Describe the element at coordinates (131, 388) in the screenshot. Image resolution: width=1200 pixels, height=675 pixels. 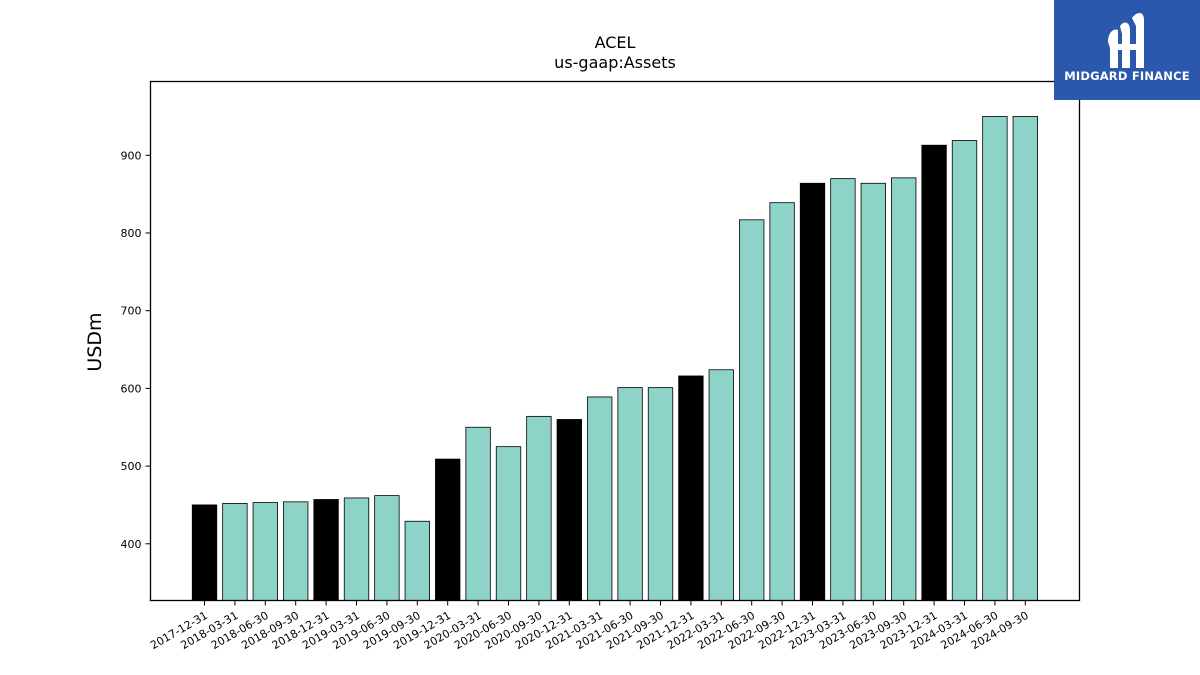
I see `y-tick-label: 600` at that location.